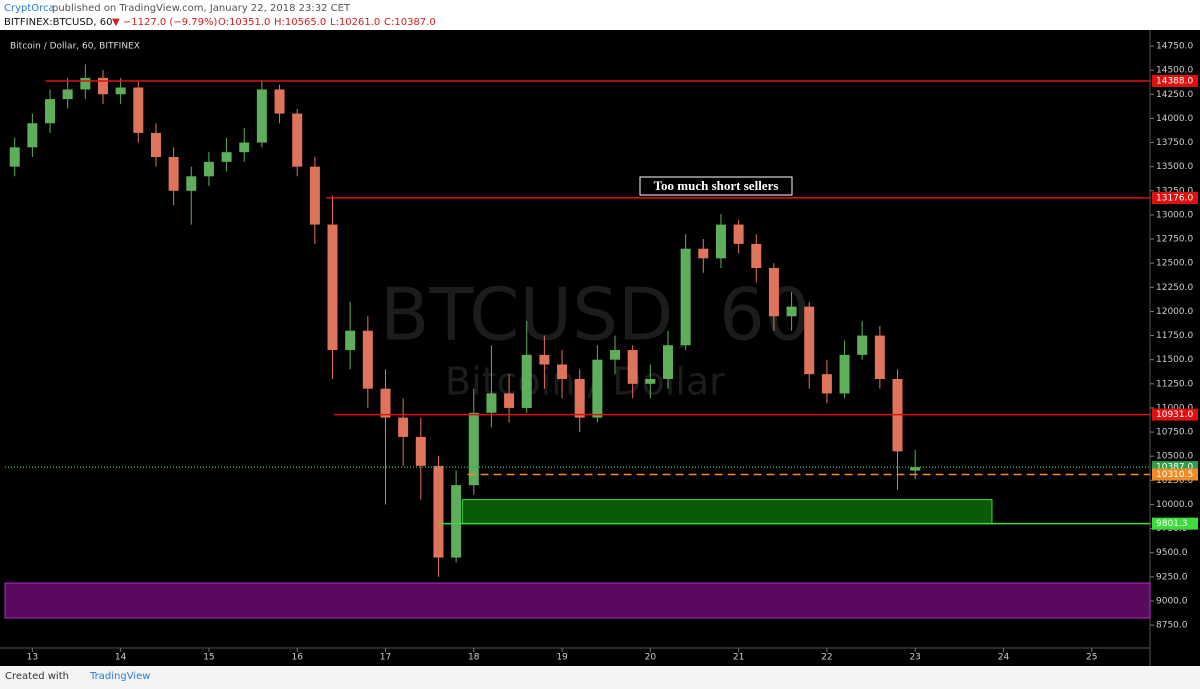 This screenshot has height=689, width=1200. I want to click on y-tick-label: 14000.0, so click(1174, 119).